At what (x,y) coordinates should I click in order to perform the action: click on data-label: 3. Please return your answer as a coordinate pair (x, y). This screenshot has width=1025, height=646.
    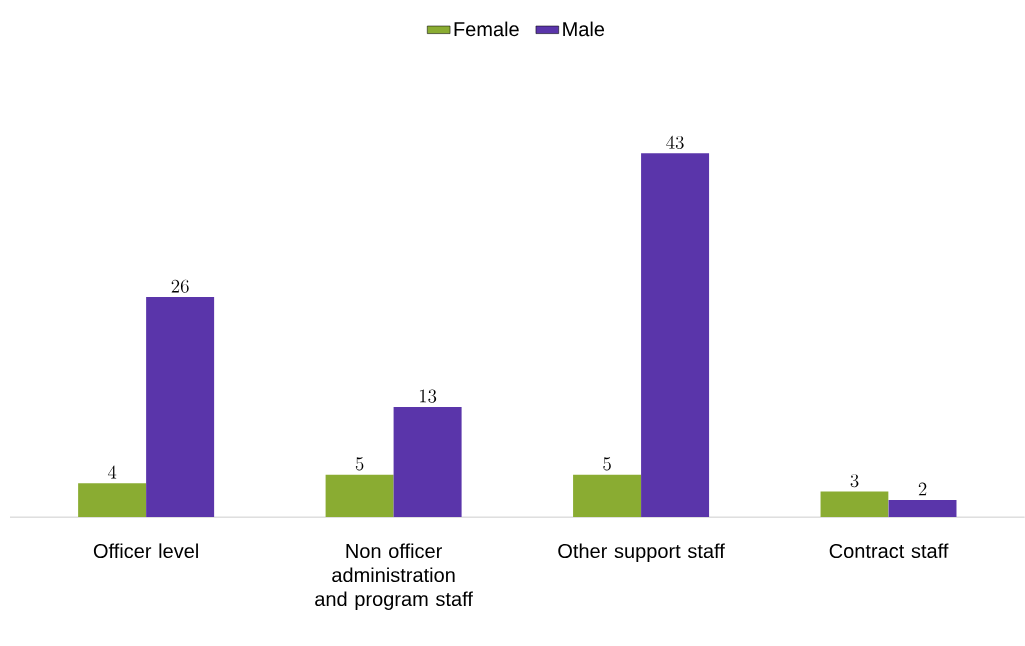
    Looking at the image, I should click on (854, 481).